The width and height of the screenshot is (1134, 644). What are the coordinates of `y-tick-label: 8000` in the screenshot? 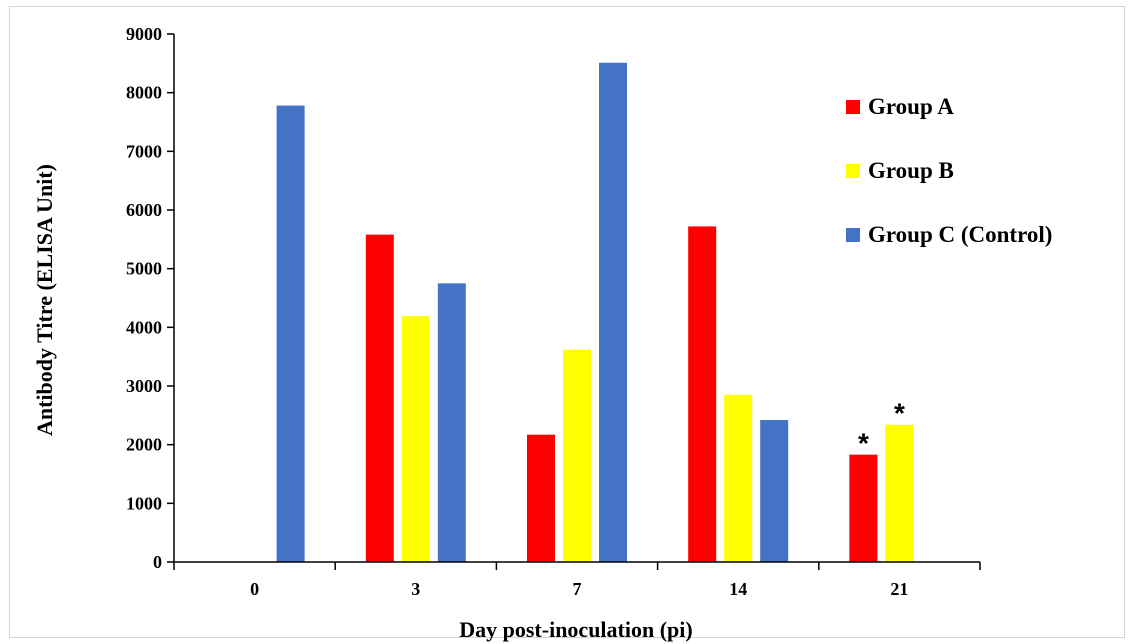 It's located at (144, 93).